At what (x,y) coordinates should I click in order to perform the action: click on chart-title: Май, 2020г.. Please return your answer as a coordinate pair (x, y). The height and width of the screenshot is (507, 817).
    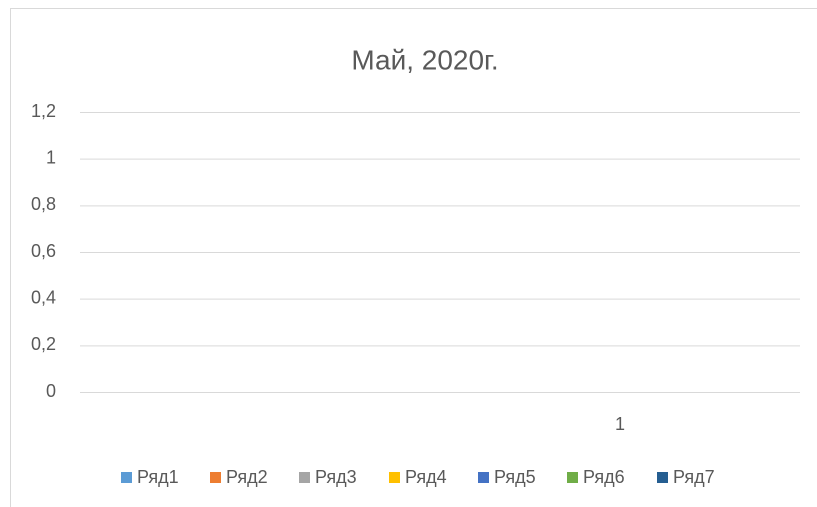
    Looking at the image, I should click on (424, 59).